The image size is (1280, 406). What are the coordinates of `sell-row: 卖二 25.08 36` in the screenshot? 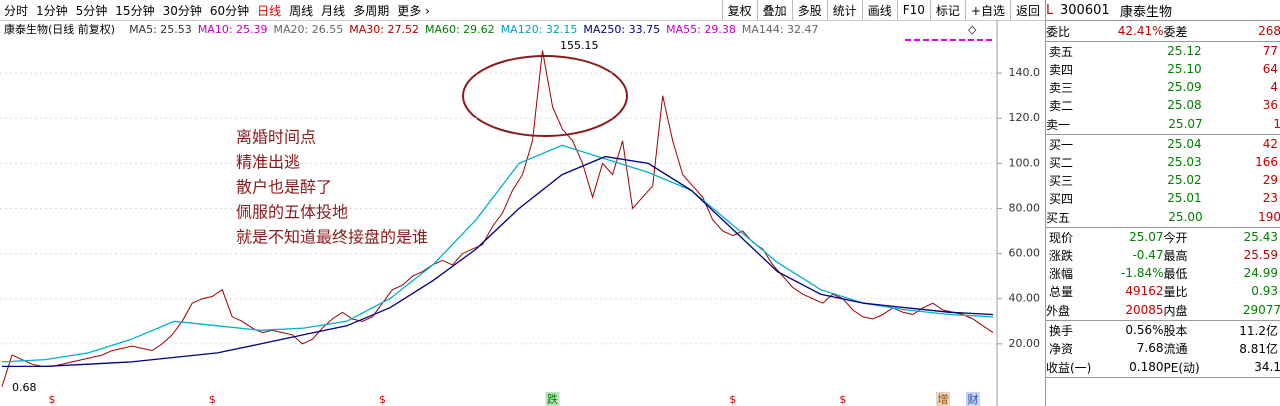 It's located at (1163, 105).